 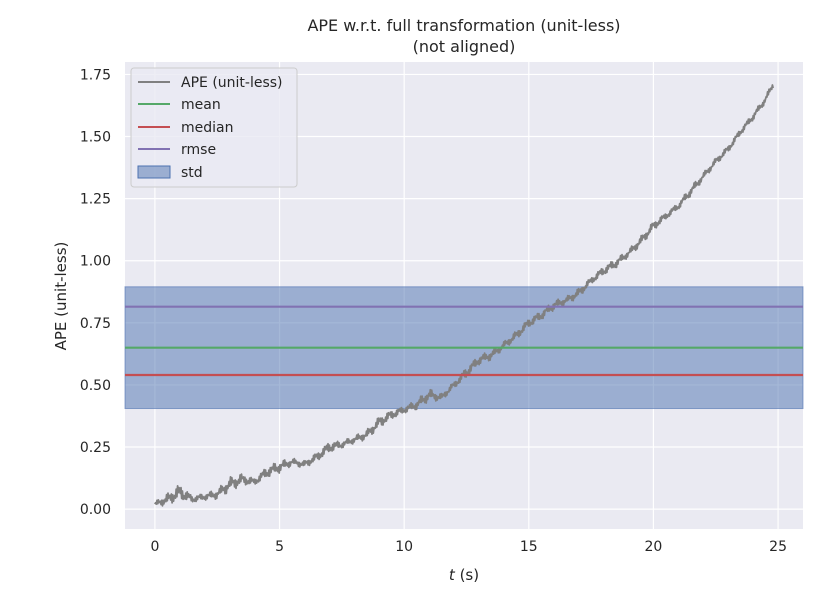 What do you see at coordinates (95, 75) in the screenshot?
I see `y-tick-label: 1.75` at bounding box center [95, 75].